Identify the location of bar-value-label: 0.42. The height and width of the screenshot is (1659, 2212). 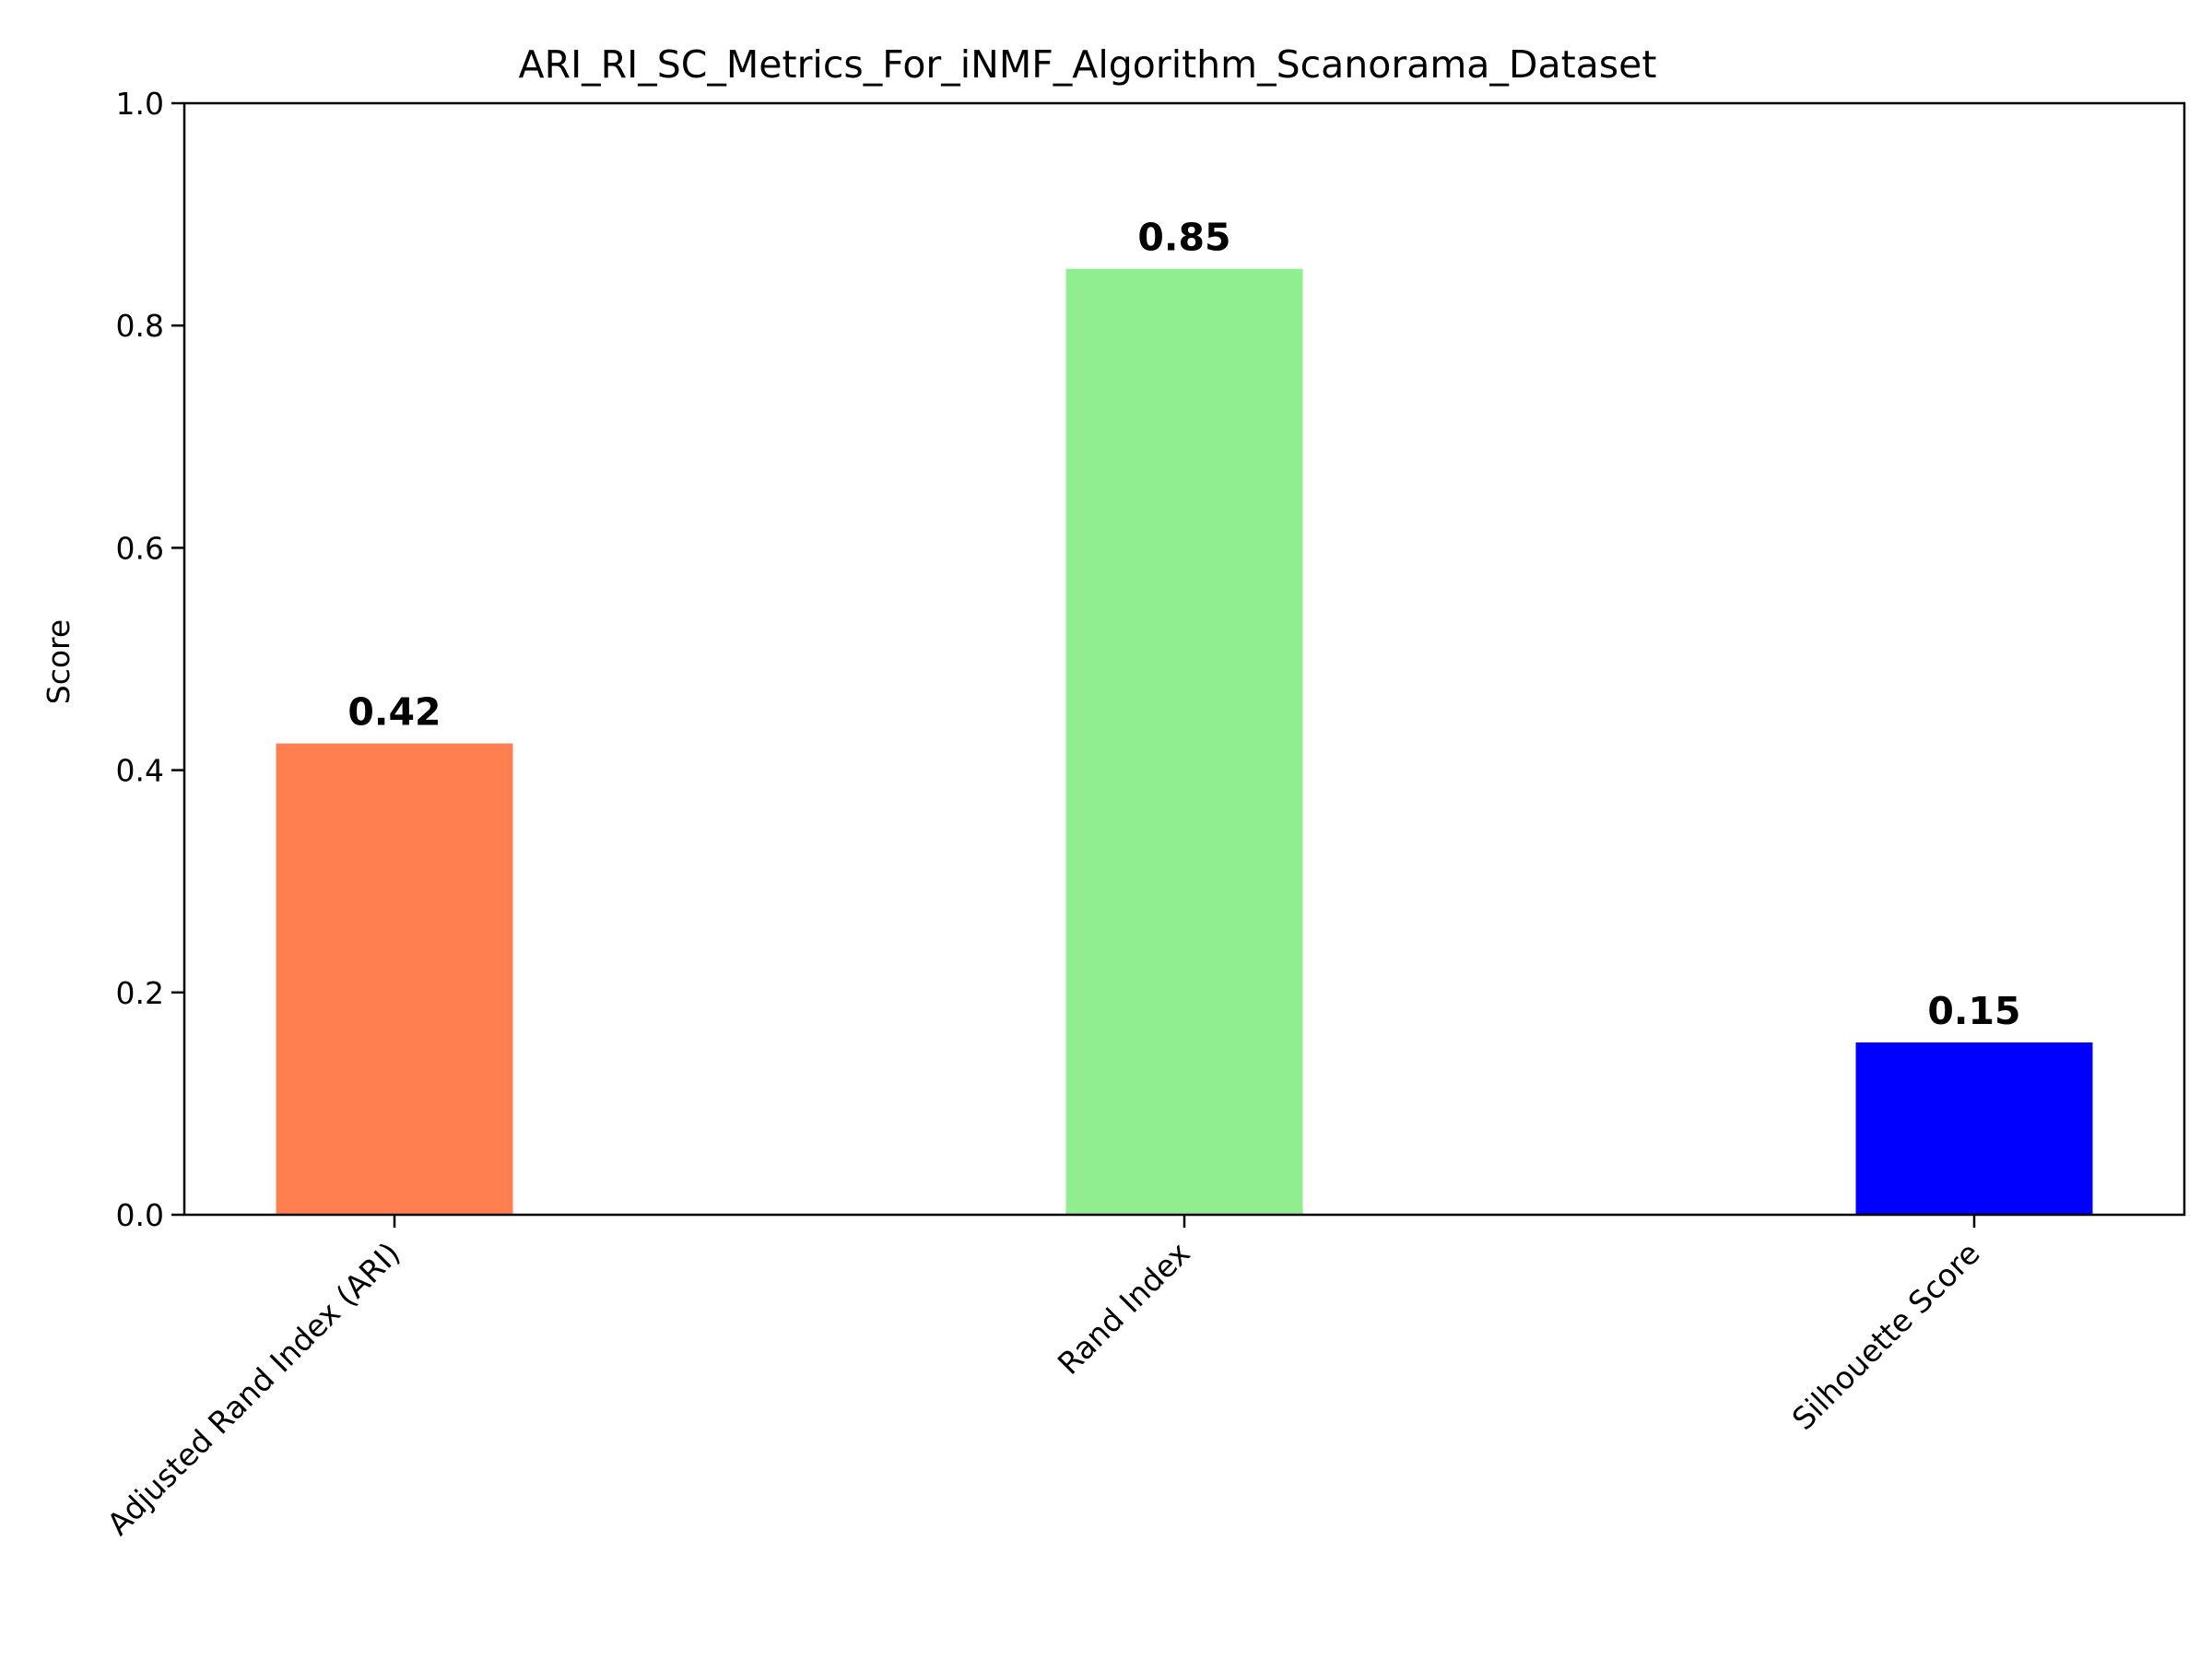
(394, 712).